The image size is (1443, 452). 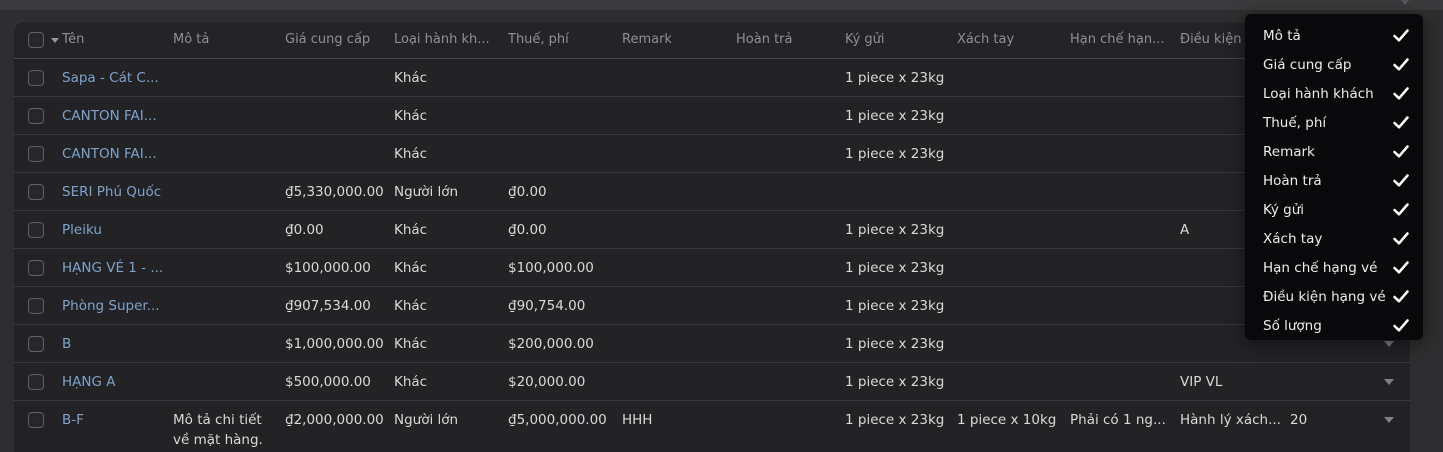 What do you see at coordinates (36, 40) in the screenshot?
I see `select-all-checkbox` at bounding box center [36, 40].